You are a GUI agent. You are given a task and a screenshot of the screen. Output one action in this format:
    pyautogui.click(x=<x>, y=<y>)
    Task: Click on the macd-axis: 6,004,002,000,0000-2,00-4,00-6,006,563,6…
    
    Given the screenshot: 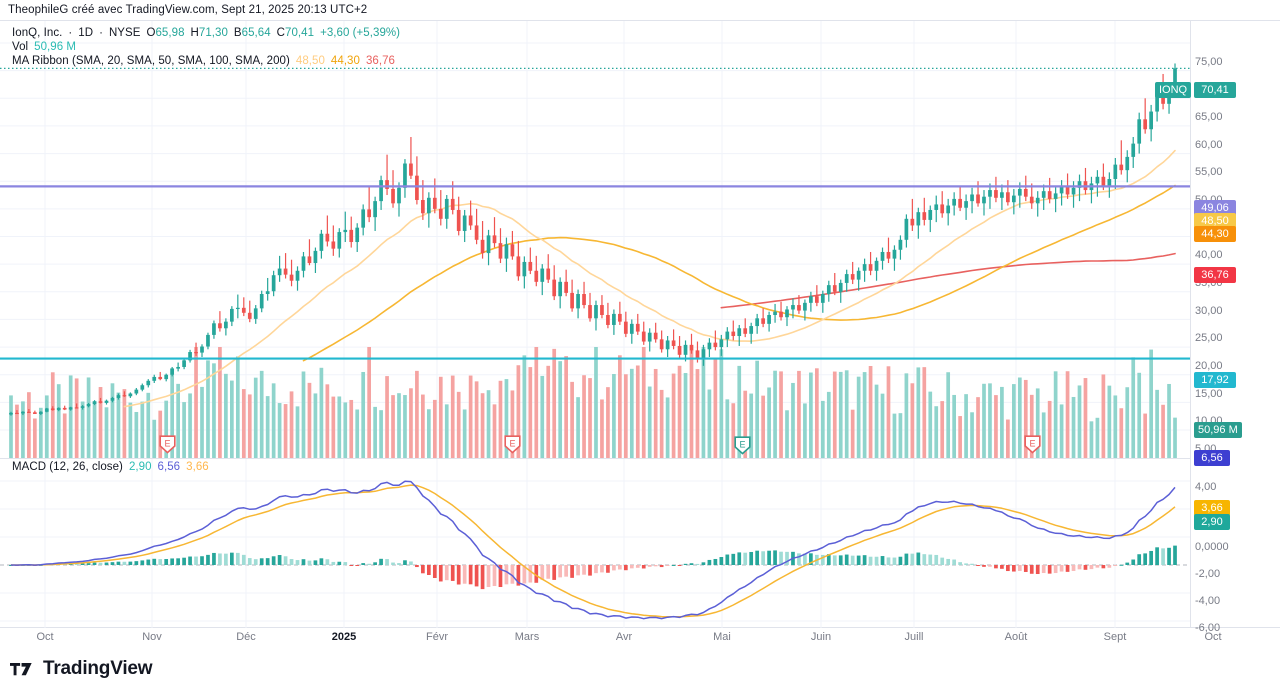 What is the action you would take?
    pyautogui.click(x=1235, y=536)
    